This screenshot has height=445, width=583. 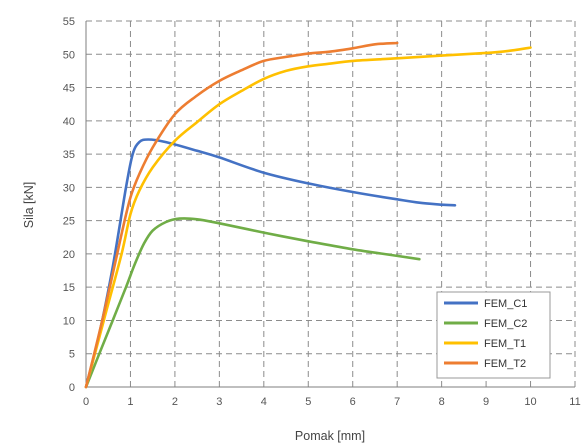 I want to click on legend: FEM_C1 FEM_C2 FEM_T1 FEM_T2, so click(x=493, y=335).